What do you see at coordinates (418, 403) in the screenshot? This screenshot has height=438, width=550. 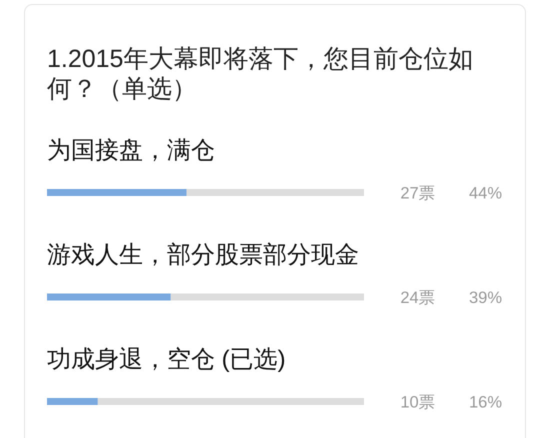 I see `annotation: 10票` at bounding box center [418, 403].